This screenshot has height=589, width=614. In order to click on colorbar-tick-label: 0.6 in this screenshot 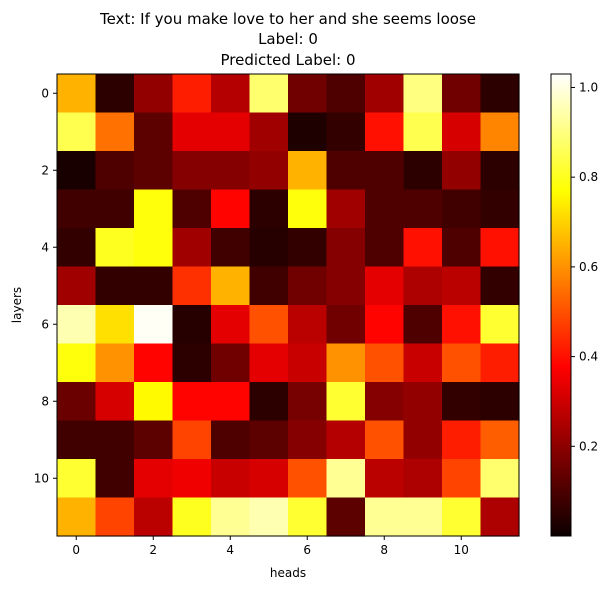, I will do `click(588, 267)`.